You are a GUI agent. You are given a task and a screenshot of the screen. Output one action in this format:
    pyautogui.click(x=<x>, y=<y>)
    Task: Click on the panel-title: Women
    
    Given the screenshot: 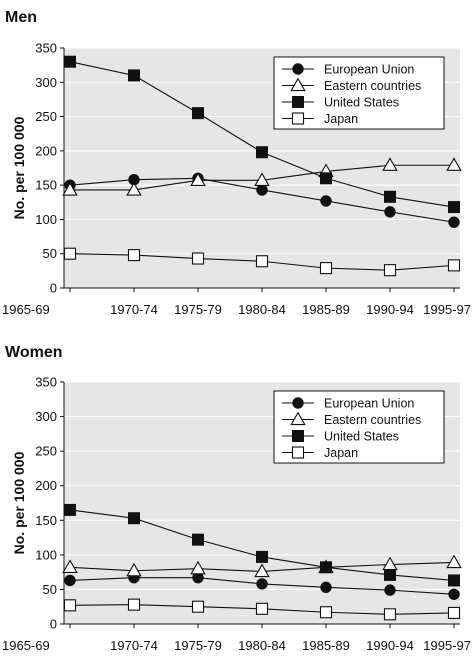 What is the action you would take?
    pyautogui.click(x=33, y=352)
    